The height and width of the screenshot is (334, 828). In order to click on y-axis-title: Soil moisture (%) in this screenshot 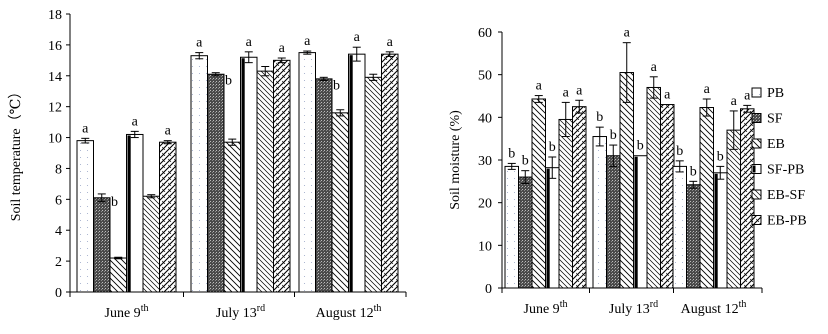, I will do `click(455, 160)`.